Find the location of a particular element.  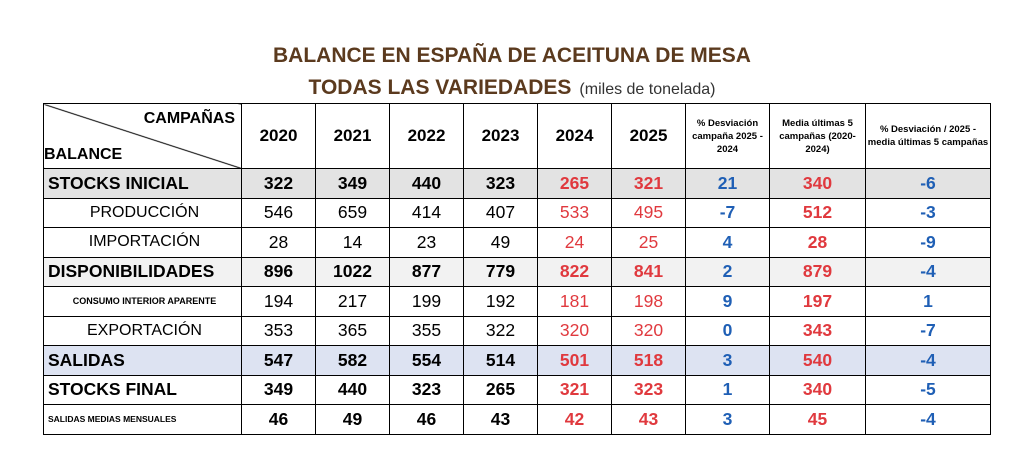

table-row: STOCKS FINAL 349 440 323 265 321 323 1 340 -5 is located at coordinates (517, 389).